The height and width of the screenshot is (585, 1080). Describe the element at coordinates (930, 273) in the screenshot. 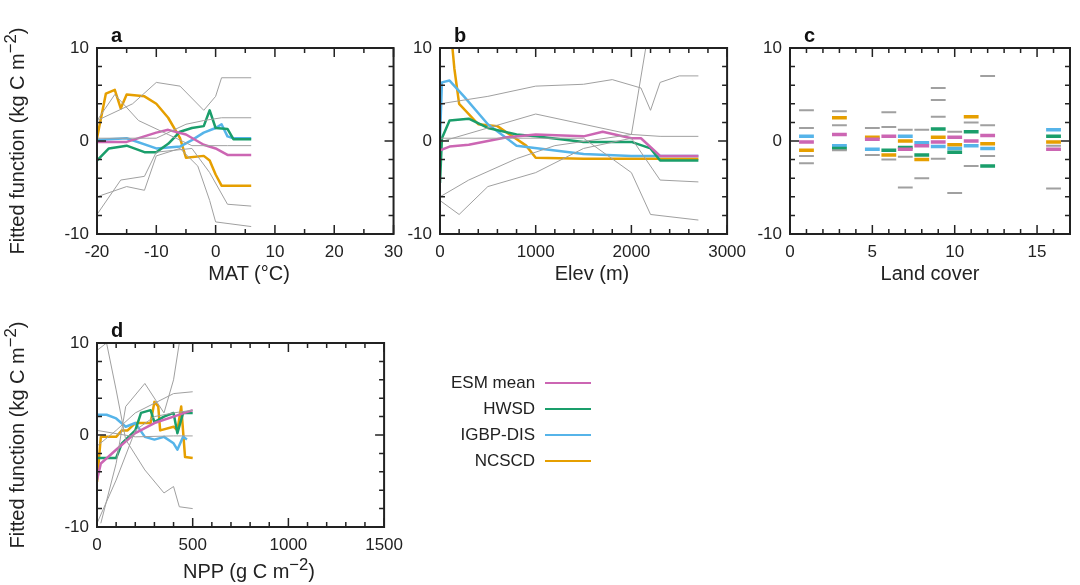

I see `x-axis-title: Land cover` at that location.